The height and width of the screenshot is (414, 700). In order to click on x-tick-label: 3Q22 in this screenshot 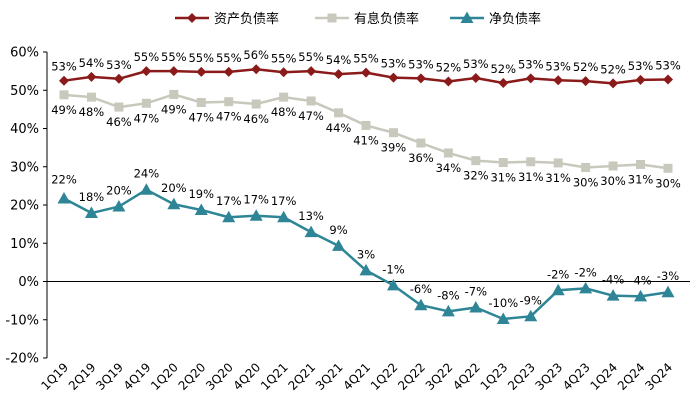, I will do `click(439, 376)`.